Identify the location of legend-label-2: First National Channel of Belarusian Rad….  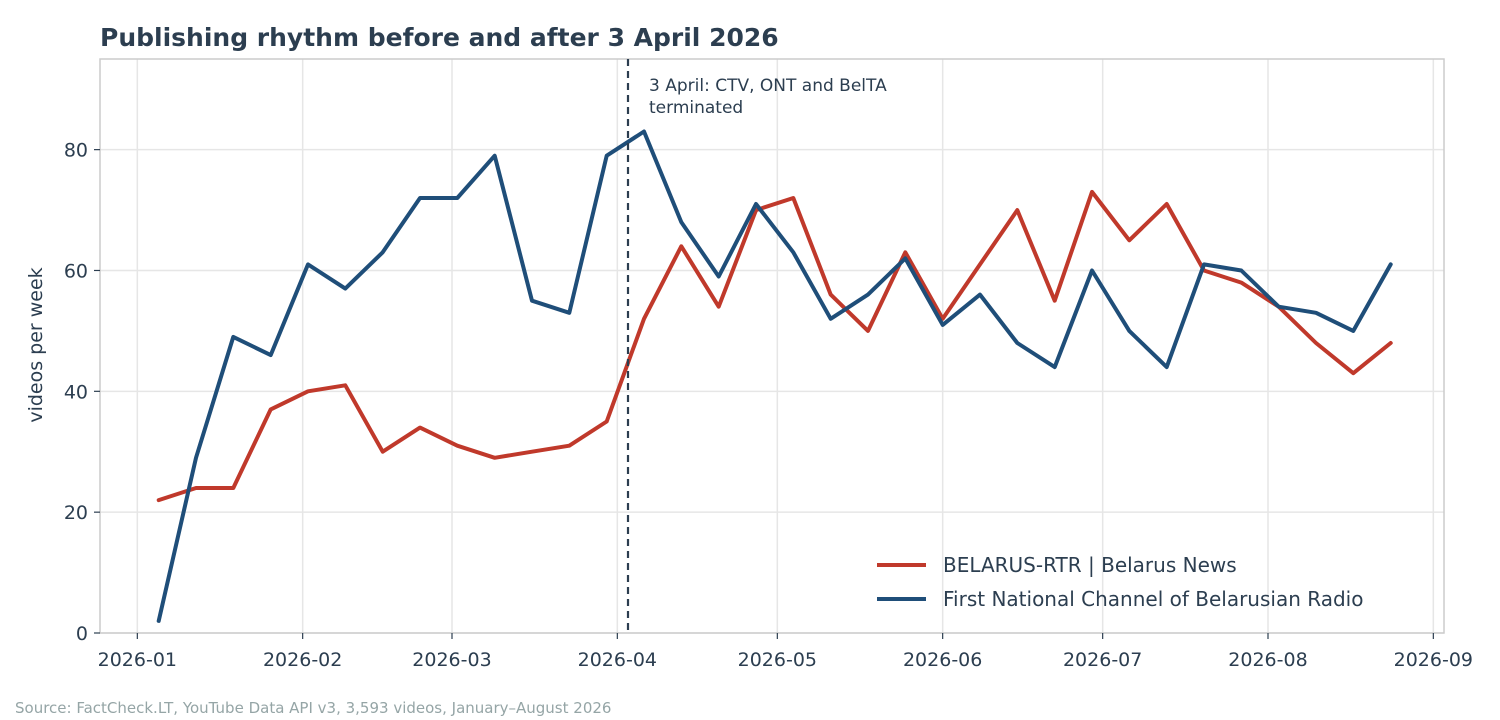
(1153, 599).